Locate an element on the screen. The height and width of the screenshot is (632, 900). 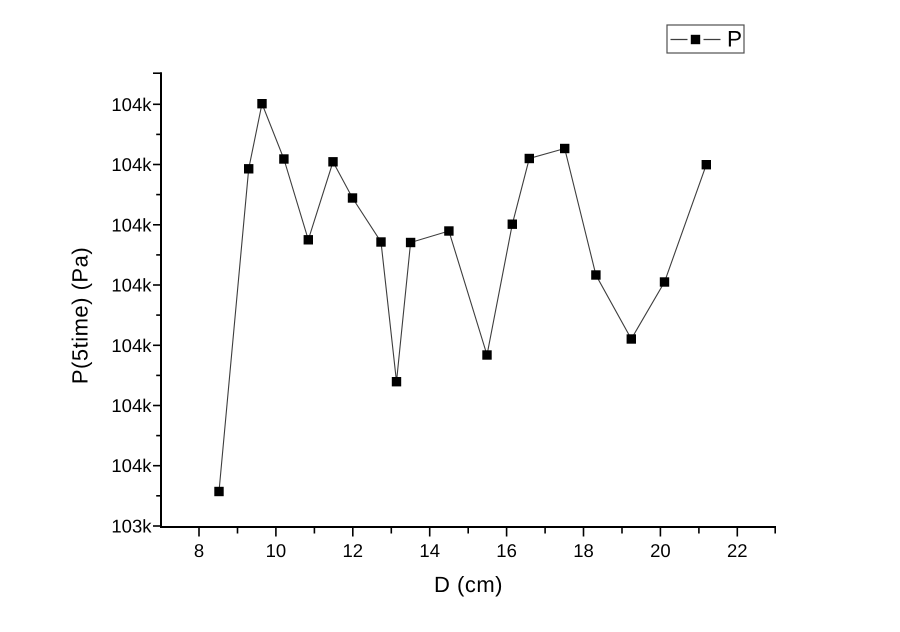
svg-text: P(5time) (Pa) is located at coordinates (80, 315).